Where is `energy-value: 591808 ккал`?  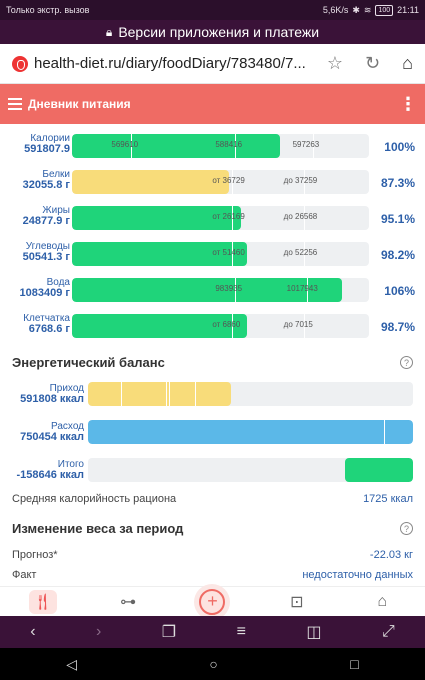 energy-value: 591808 ккал is located at coordinates (52, 399).